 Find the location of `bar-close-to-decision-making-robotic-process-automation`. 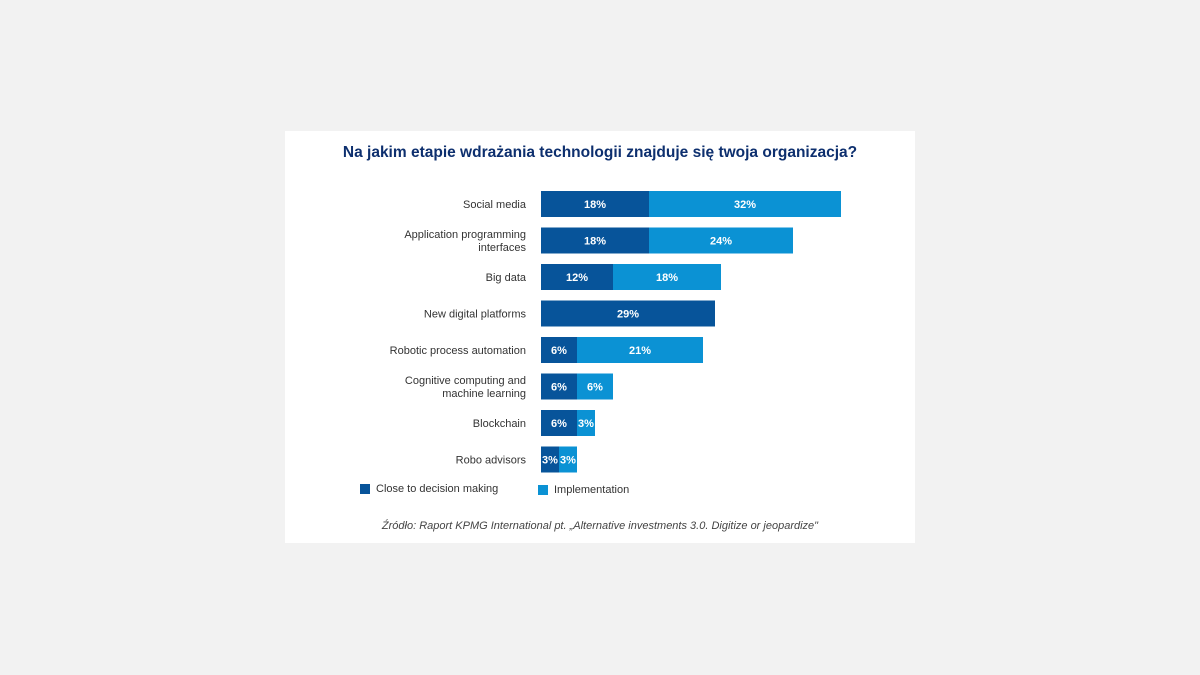

bar-close-to-decision-making-robotic-process-automation is located at coordinates (559, 350).